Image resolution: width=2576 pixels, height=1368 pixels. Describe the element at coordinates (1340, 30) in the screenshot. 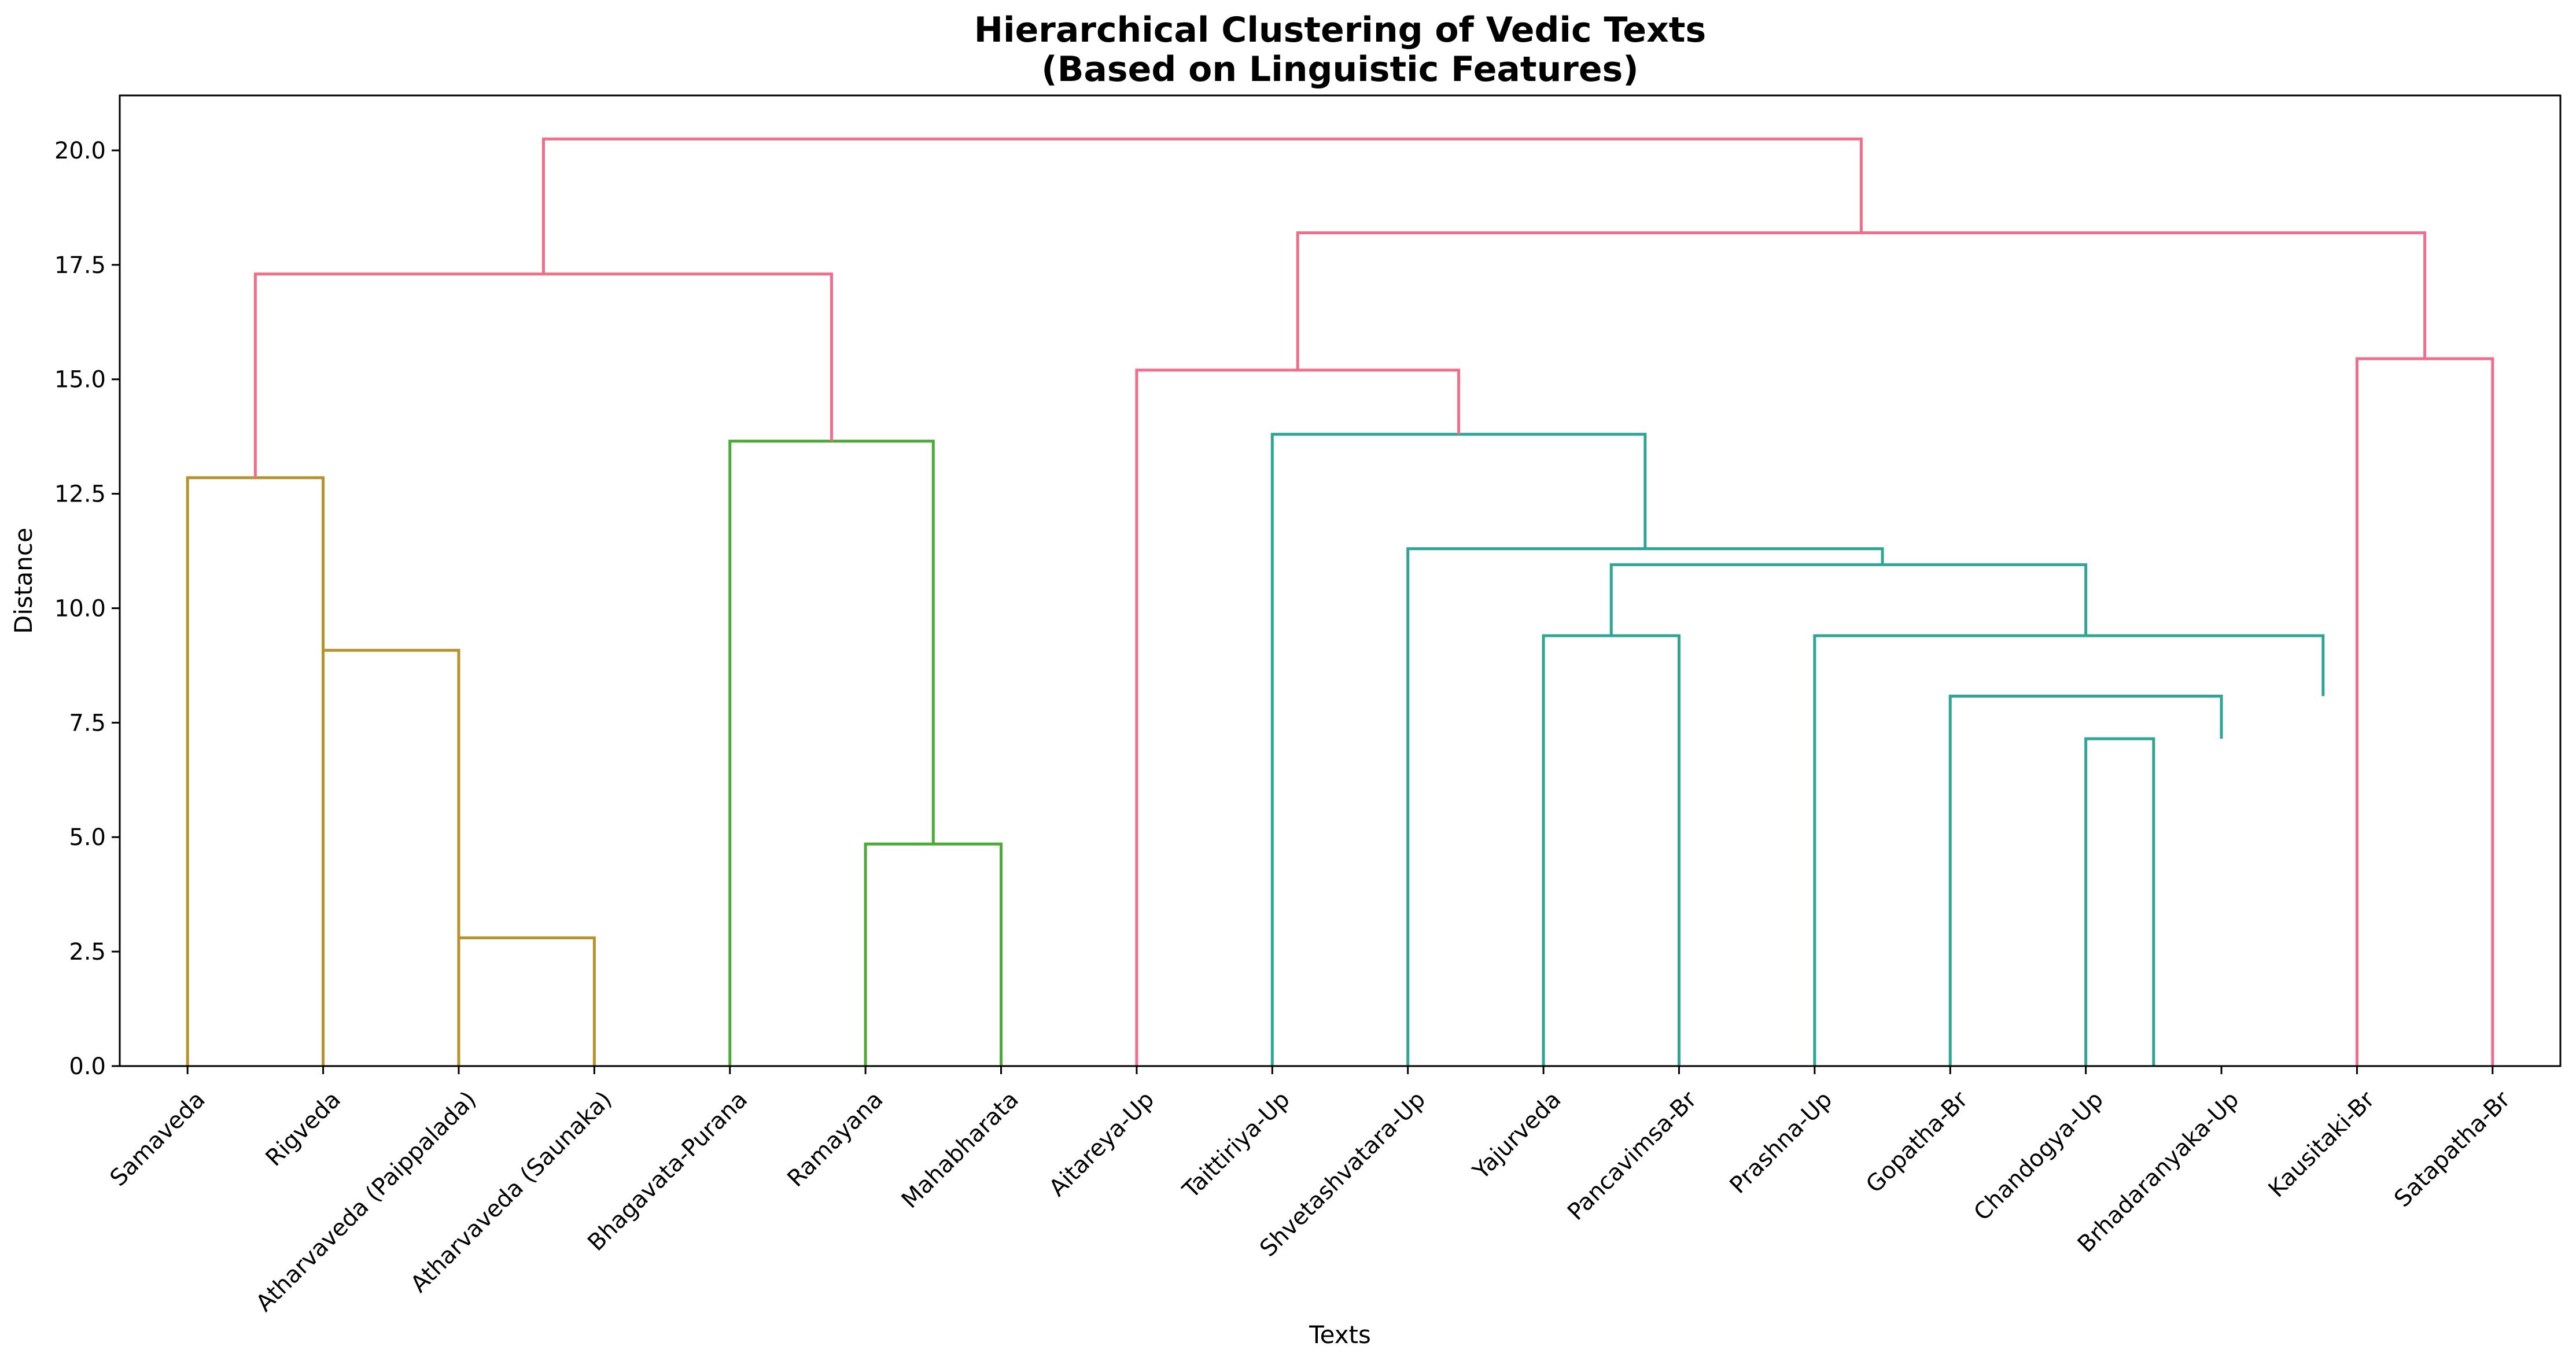

I see `chart-title-line: Hierarchical Clustering of Vedic Texts` at that location.